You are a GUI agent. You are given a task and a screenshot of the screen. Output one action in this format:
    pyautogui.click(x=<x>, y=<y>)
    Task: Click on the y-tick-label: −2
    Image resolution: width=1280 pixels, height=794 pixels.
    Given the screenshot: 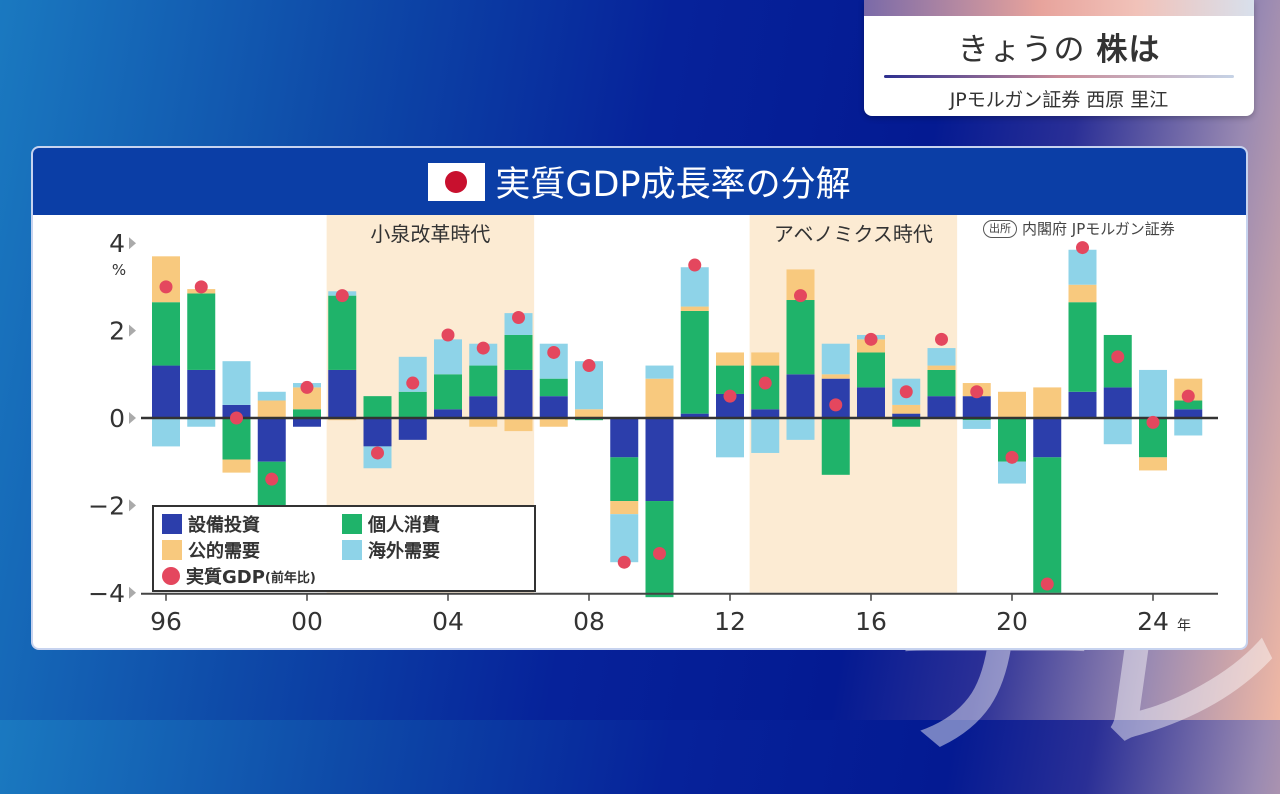 What is the action you would take?
    pyautogui.click(x=106, y=505)
    